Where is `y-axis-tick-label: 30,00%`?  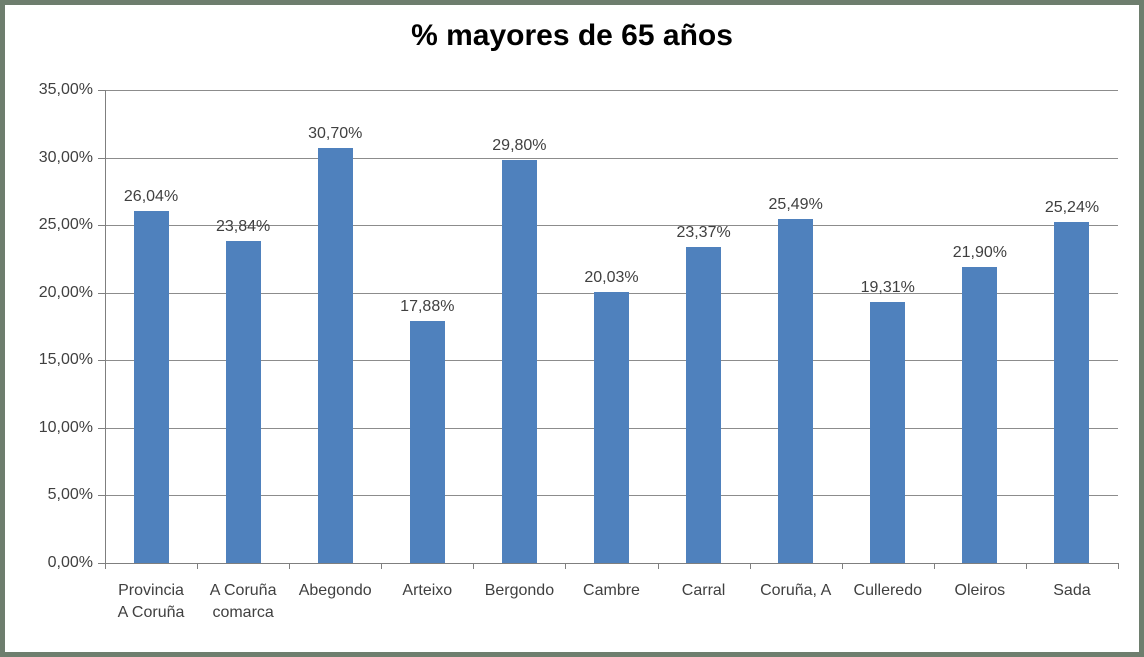
y-axis-tick-label: 30,00% is located at coordinates (65, 157).